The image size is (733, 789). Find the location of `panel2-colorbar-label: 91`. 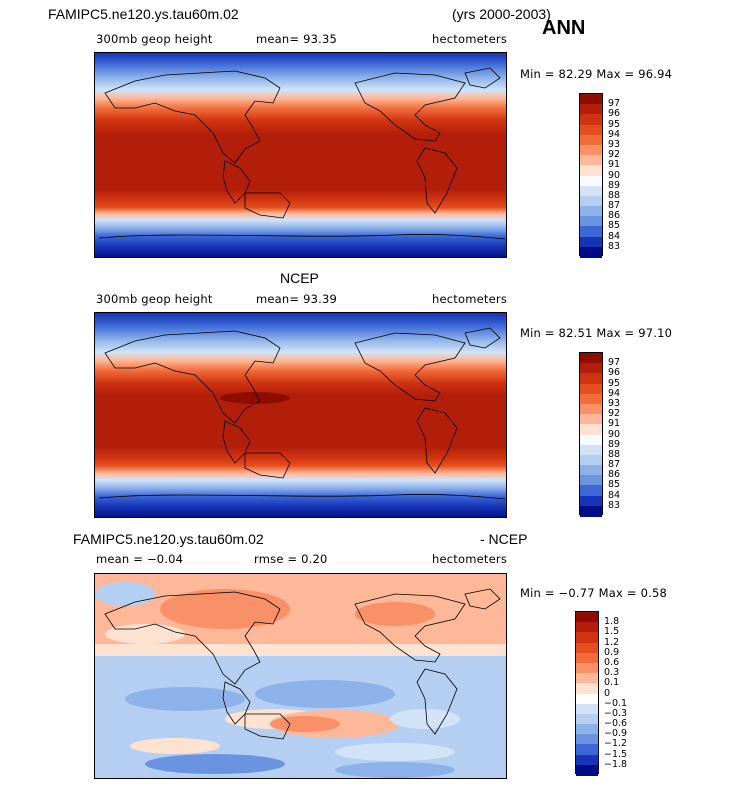

panel2-colorbar-label: 91 is located at coordinates (614, 424).